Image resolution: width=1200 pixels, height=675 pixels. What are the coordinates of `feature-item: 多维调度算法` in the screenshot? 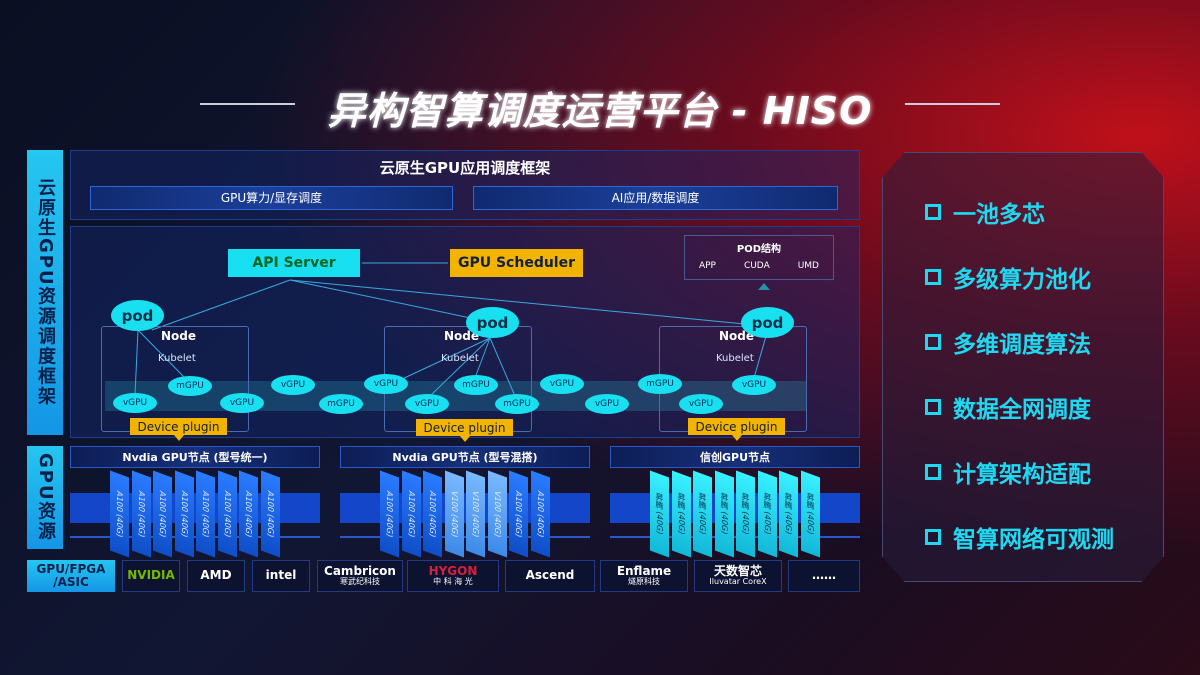 It's located at (1008, 342).